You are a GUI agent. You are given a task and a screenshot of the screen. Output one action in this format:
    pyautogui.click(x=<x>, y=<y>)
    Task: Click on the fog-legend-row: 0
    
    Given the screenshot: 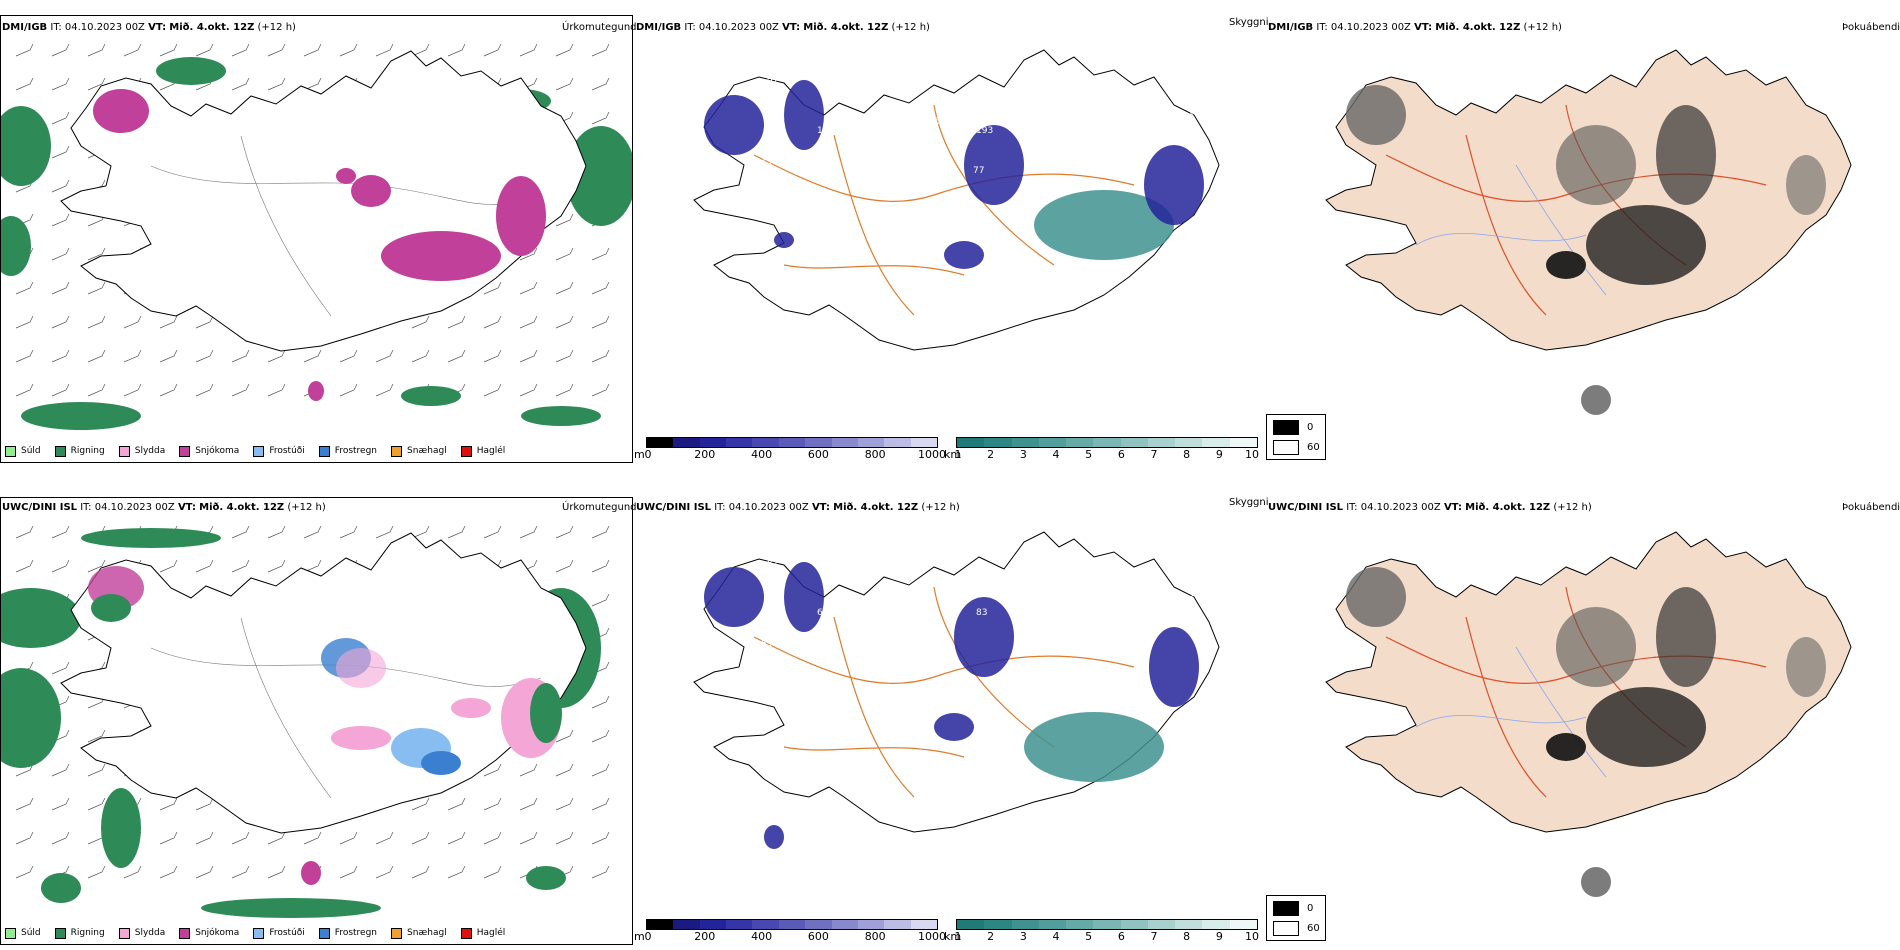 What is the action you would take?
    pyautogui.click(x=1293, y=908)
    